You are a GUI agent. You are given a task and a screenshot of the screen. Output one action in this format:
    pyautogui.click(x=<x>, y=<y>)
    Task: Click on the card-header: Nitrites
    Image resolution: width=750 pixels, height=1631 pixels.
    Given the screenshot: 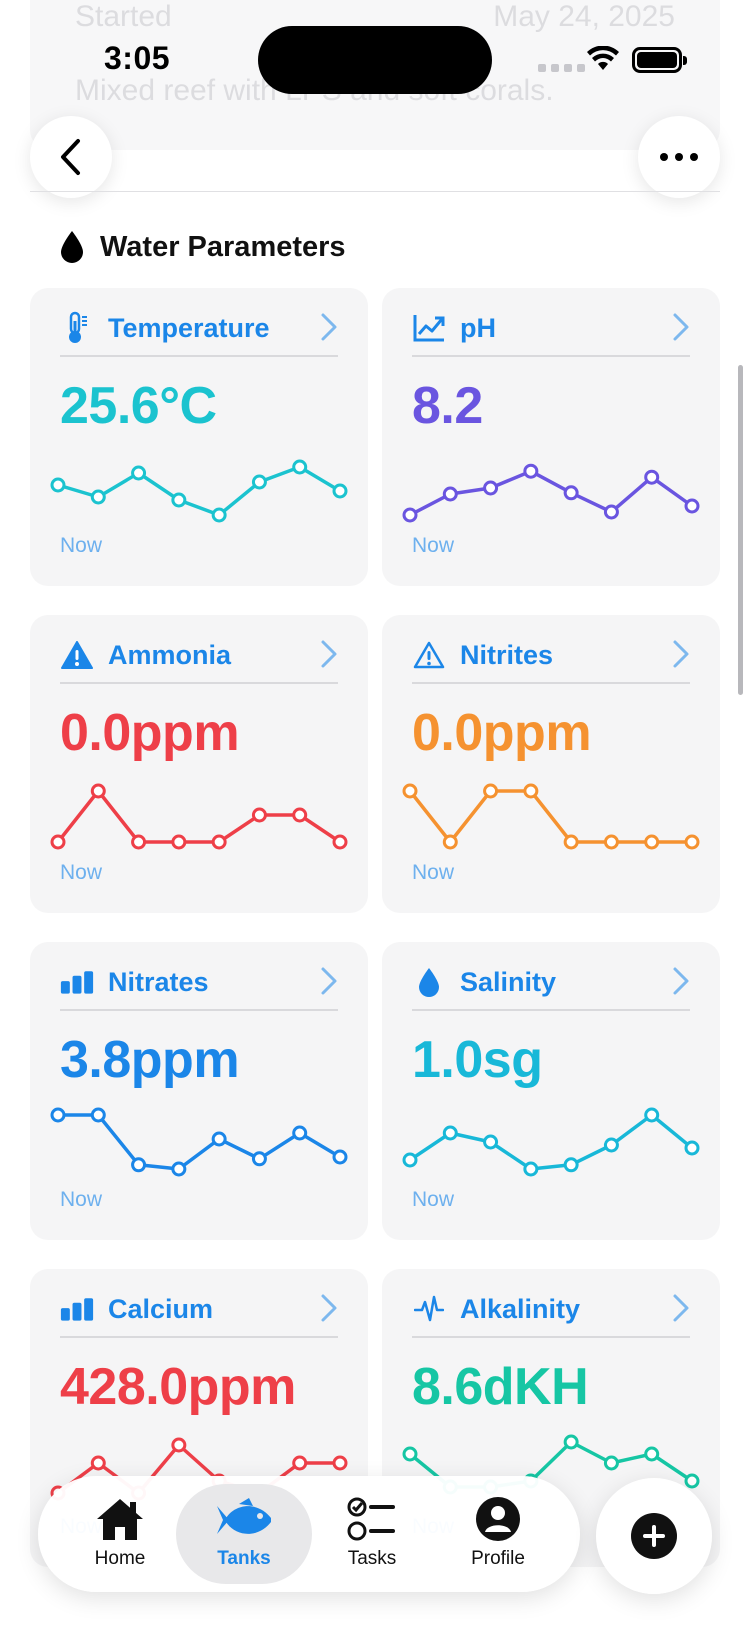 What is the action you would take?
    pyautogui.click(x=551, y=655)
    